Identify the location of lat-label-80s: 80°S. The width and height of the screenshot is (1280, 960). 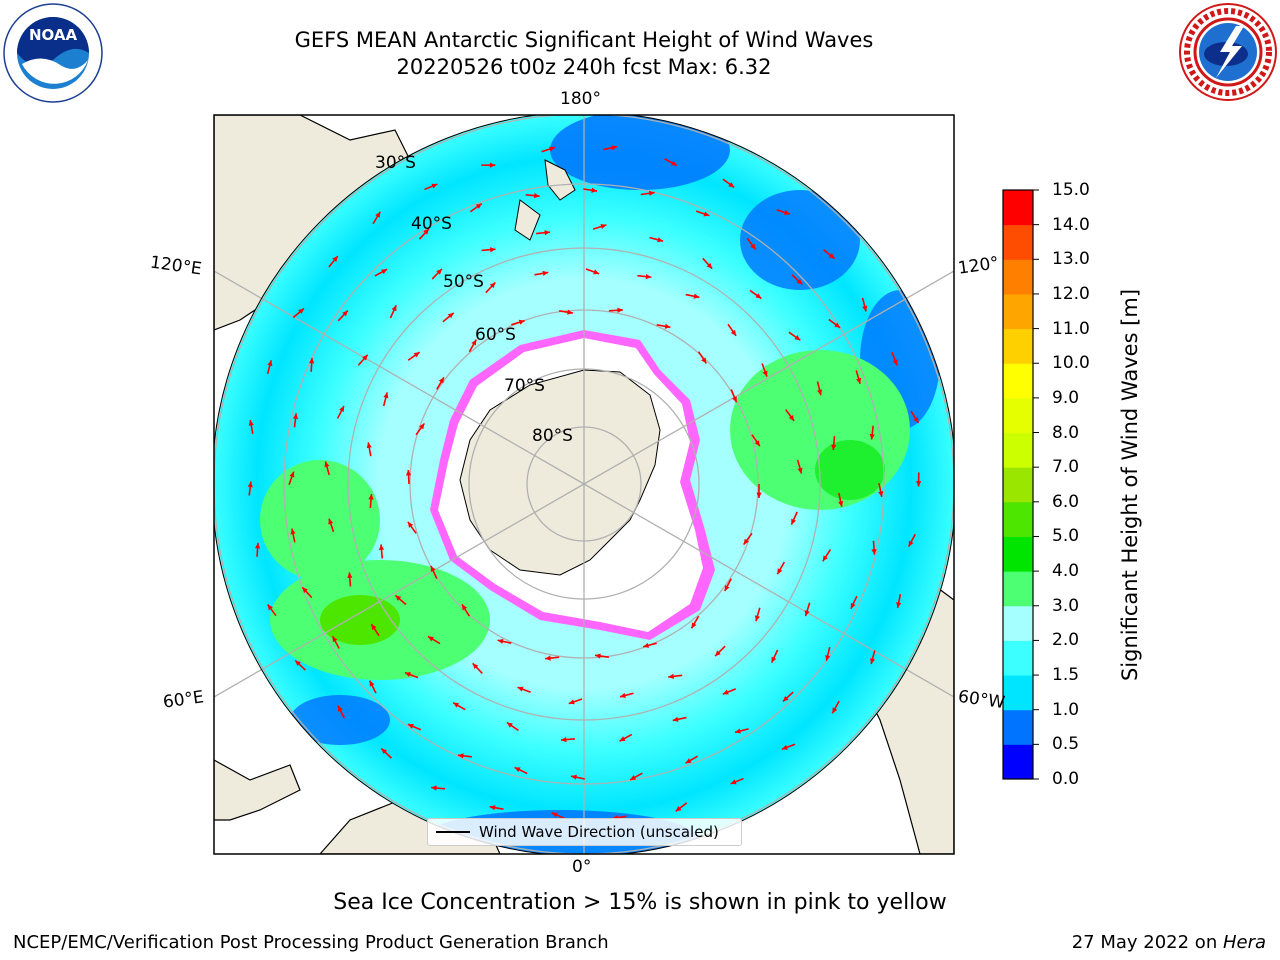
(552, 436).